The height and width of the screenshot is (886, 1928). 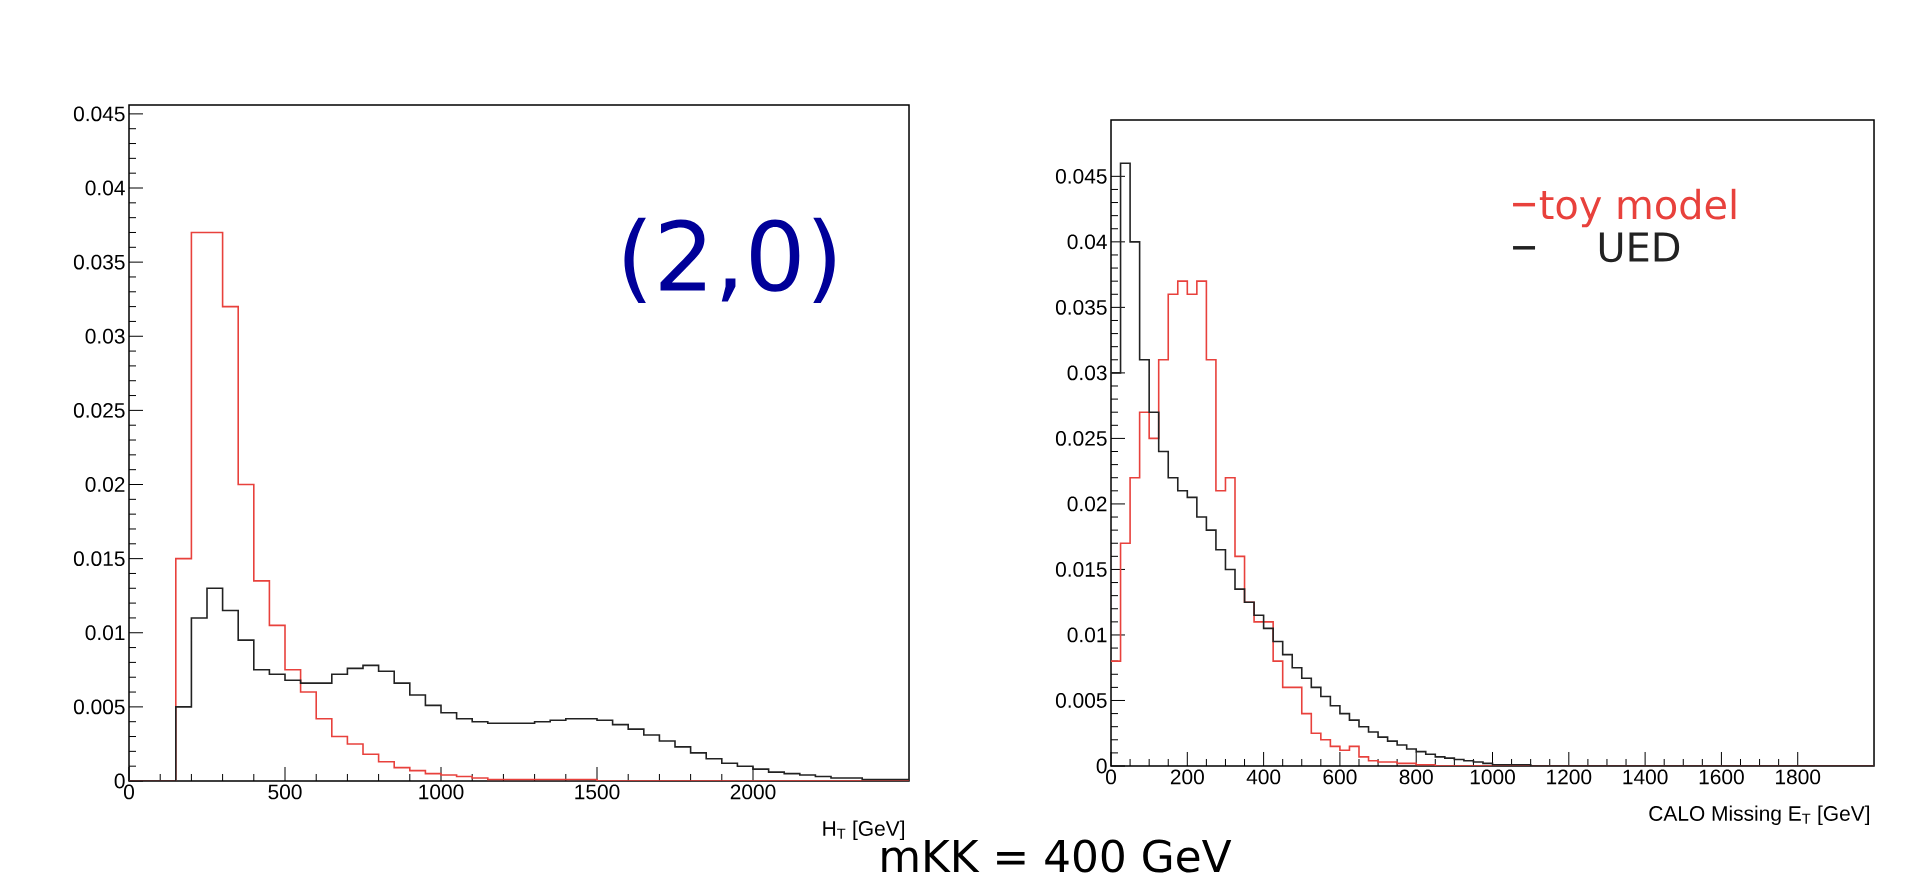 I want to click on x-tick-label: 1500, so click(x=597, y=792).